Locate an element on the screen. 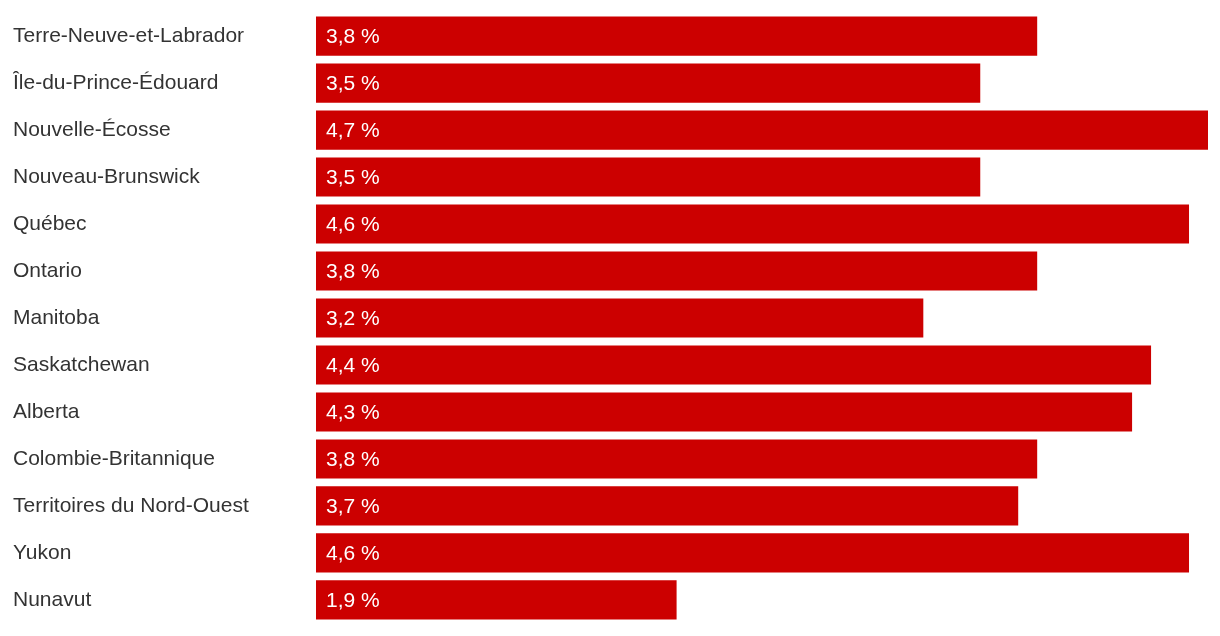 The width and height of the screenshot is (1220, 636). y-tick-label: Saskatchewan is located at coordinates (81, 363).